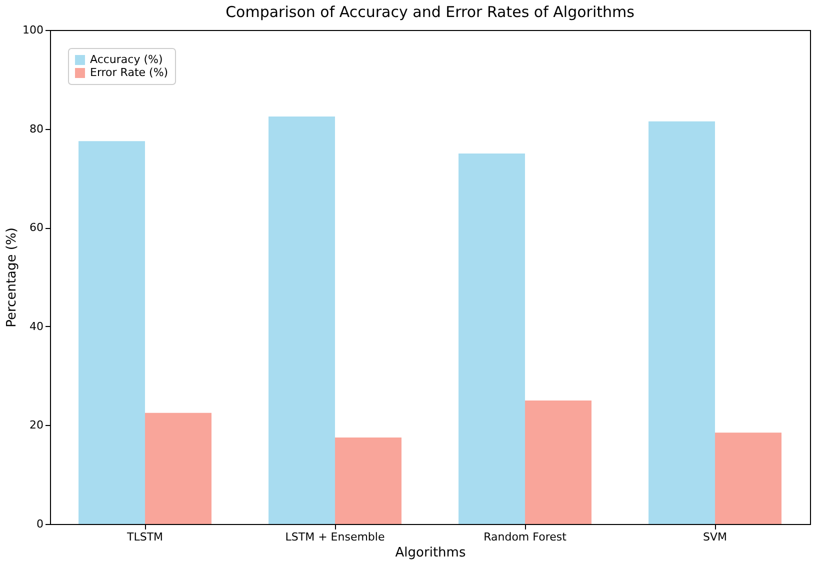 This screenshot has height=574, width=833. Describe the element at coordinates (12, 278) in the screenshot. I see `y-axis-title: Percentage (%)` at that location.